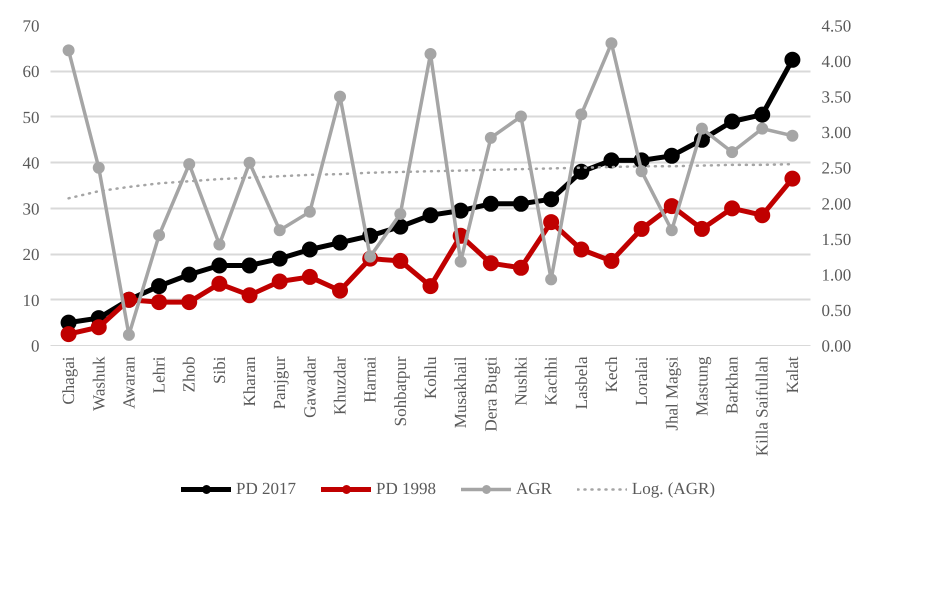 Image resolution: width=930 pixels, height=608 pixels. What do you see at coordinates (31, 254) in the screenshot?
I see `y-tick-label: 20` at bounding box center [31, 254].